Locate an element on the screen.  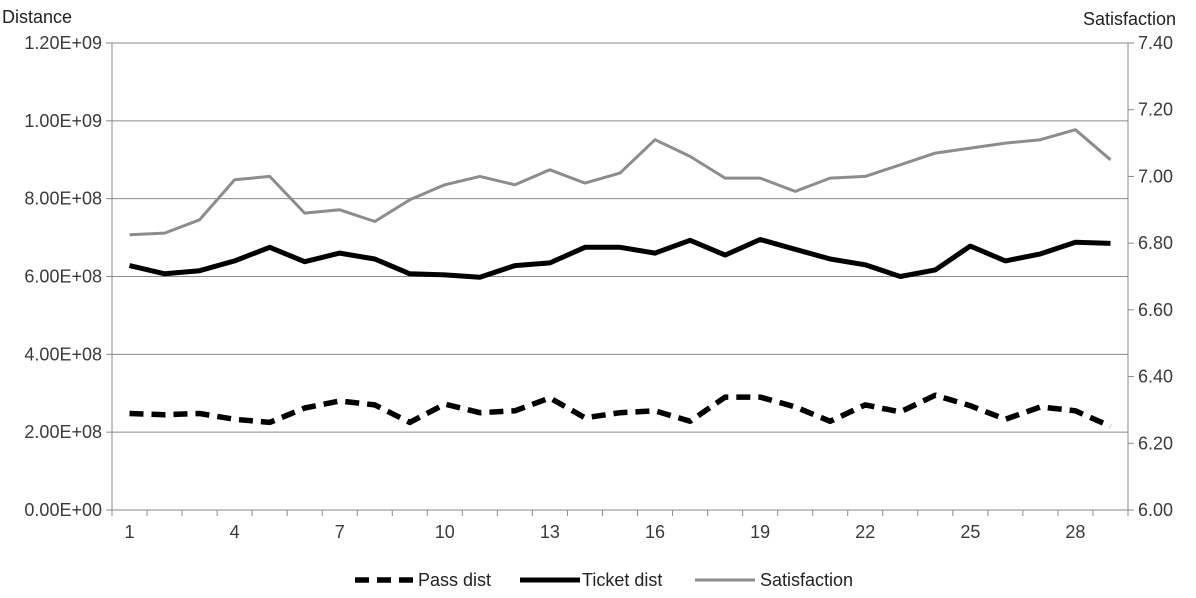
left-y-tick-label: 1.00E+09 is located at coordinates (63, 121).